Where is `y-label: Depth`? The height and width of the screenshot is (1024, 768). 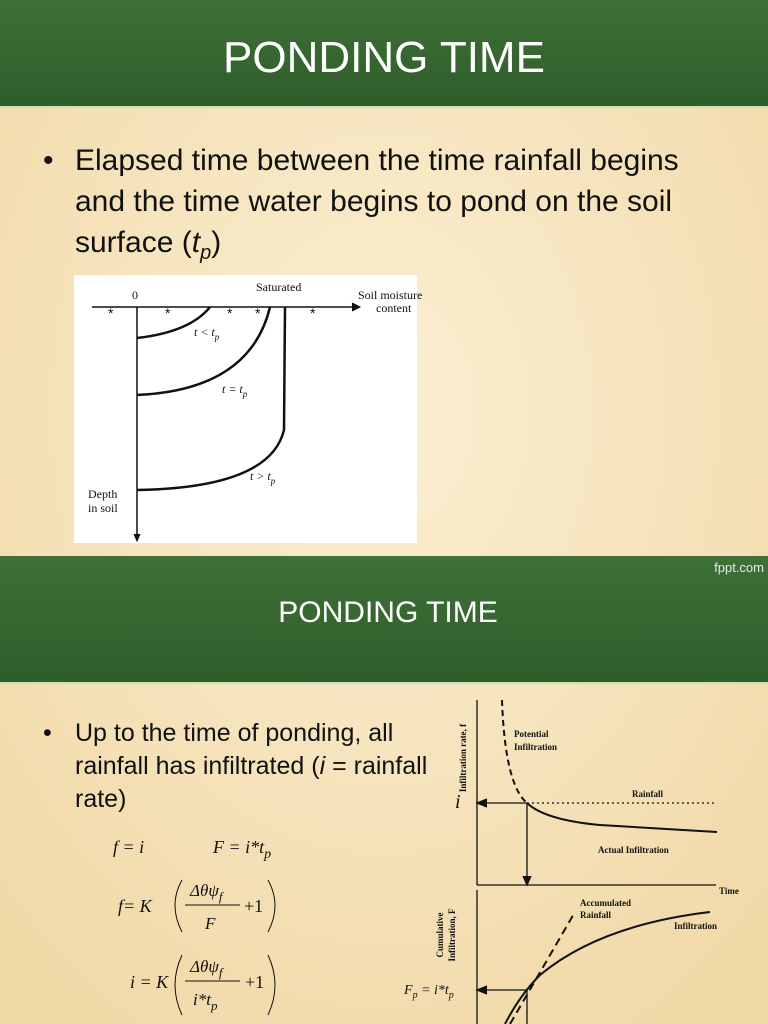
y-label: Depth is located at coordinates (102, 494).